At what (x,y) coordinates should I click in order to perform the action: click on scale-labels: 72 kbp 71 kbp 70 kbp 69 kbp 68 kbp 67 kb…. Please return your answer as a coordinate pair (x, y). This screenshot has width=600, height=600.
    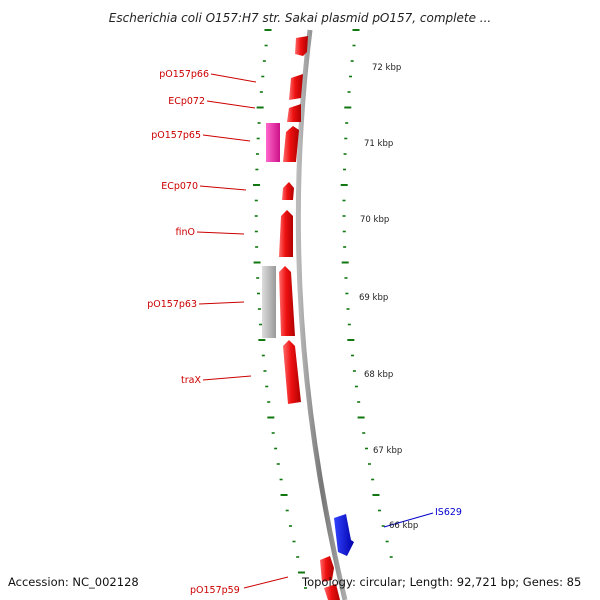
    Looking at the image, I should click on (388, 297).